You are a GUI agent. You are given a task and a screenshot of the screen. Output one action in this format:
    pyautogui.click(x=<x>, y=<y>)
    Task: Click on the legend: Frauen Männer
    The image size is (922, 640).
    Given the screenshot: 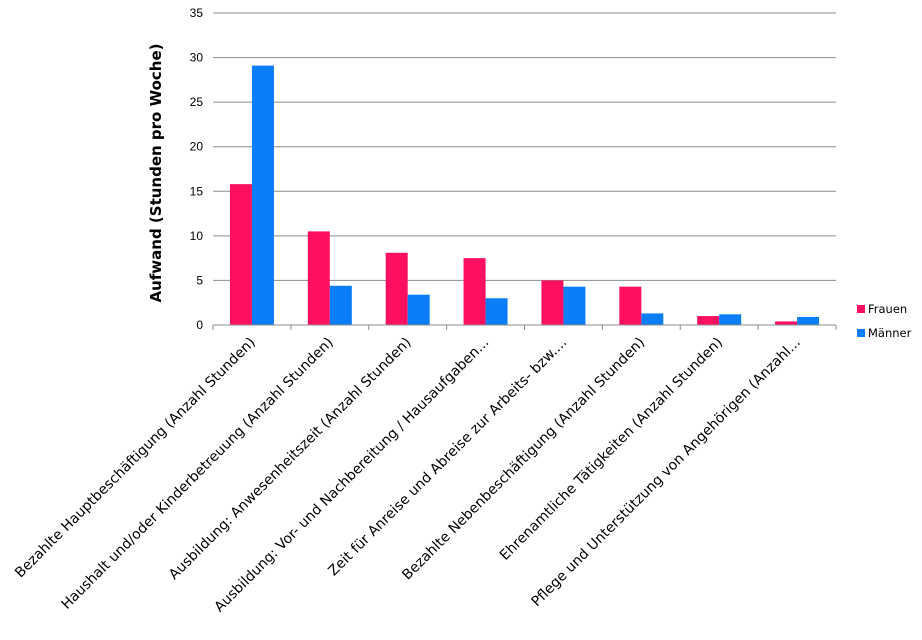 What is the action you would take?
    pyautogui.click(x=884, y=321)
    